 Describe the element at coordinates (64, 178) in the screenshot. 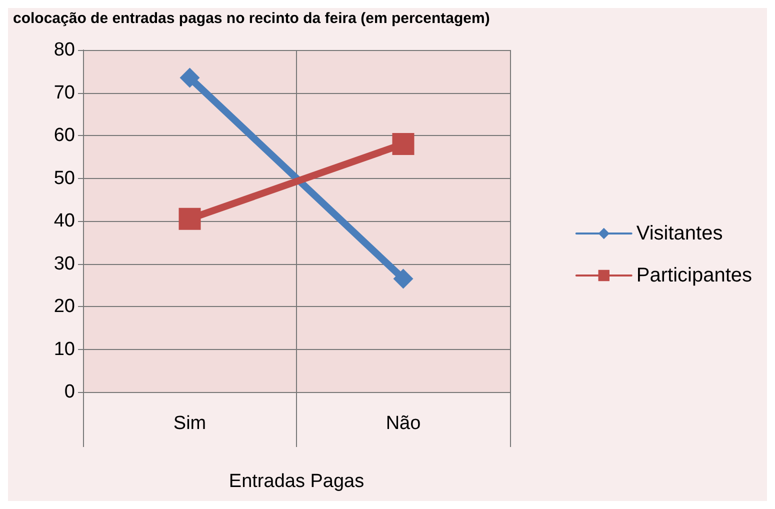

I see `y-tick-label: 50` at that location.